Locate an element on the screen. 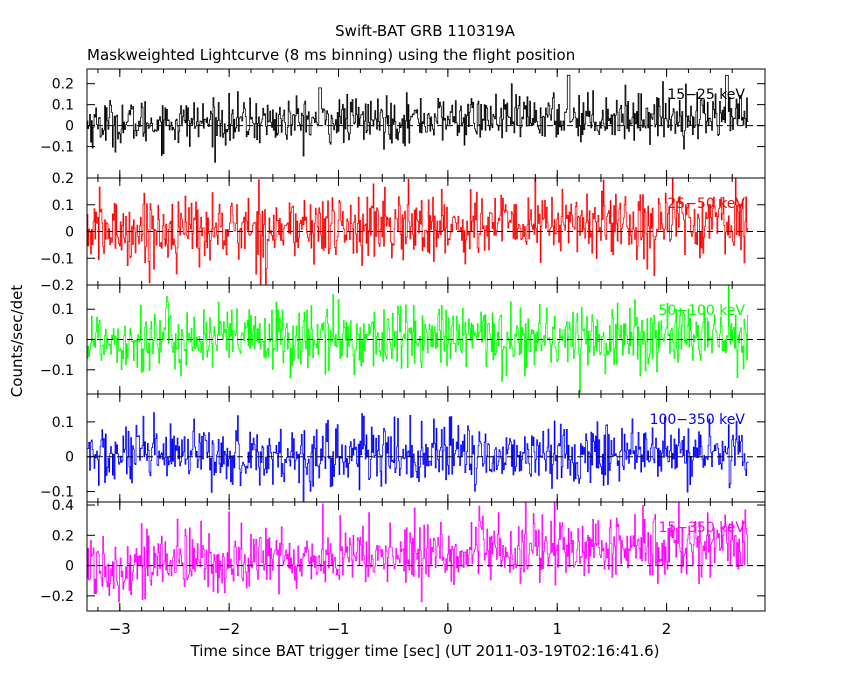  y-axis-label: Counts/sec/det is located at coordinates (17, 341).